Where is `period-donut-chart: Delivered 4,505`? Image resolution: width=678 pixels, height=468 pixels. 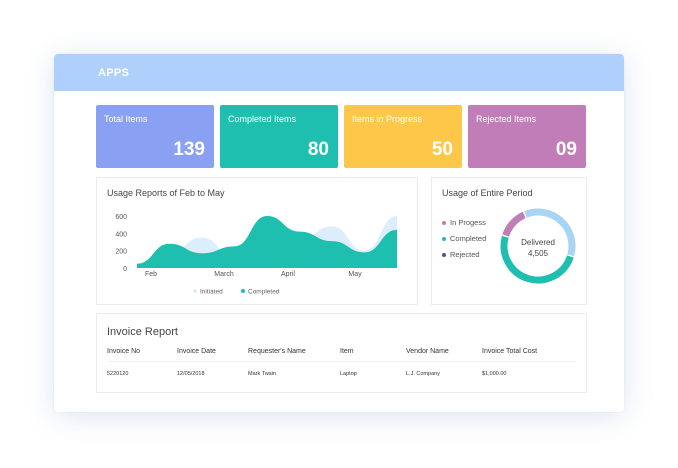
period-donut-chart: Delivered 4,505 is located at coordinates (538, 246).